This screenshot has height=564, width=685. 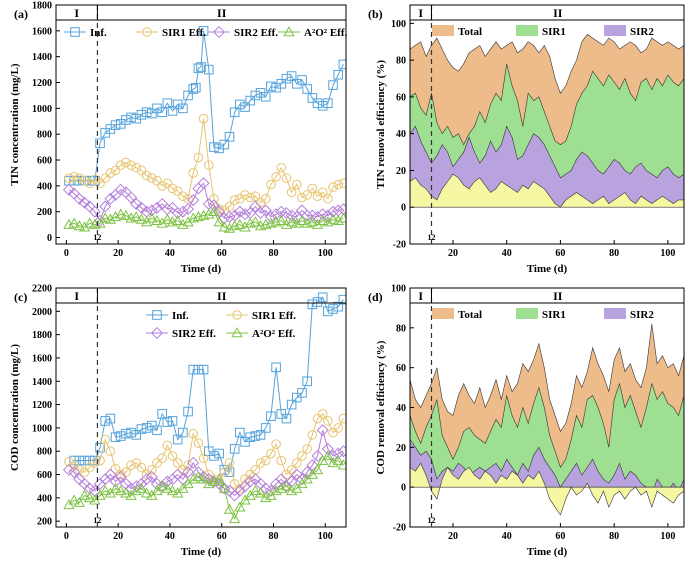 What do you see at coordinates (507, 536) in the screenshot?
I see `x-tick-label: 40` at bounding box center [507, 536].